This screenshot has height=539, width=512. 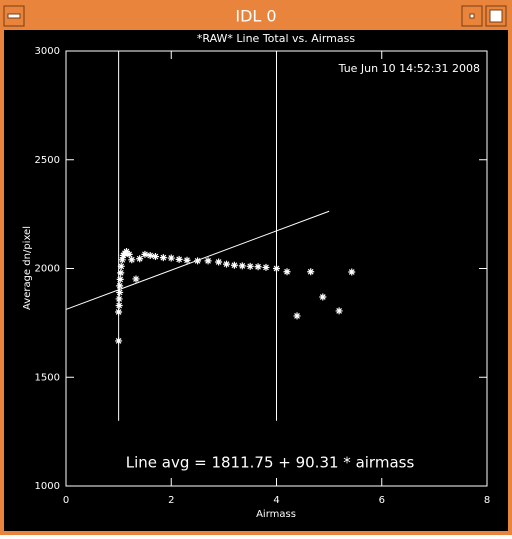 What do you see at coordinates (276, 500) in the screenshot?
I see `x-tick-label: 4` at bounding box center [276, 500].